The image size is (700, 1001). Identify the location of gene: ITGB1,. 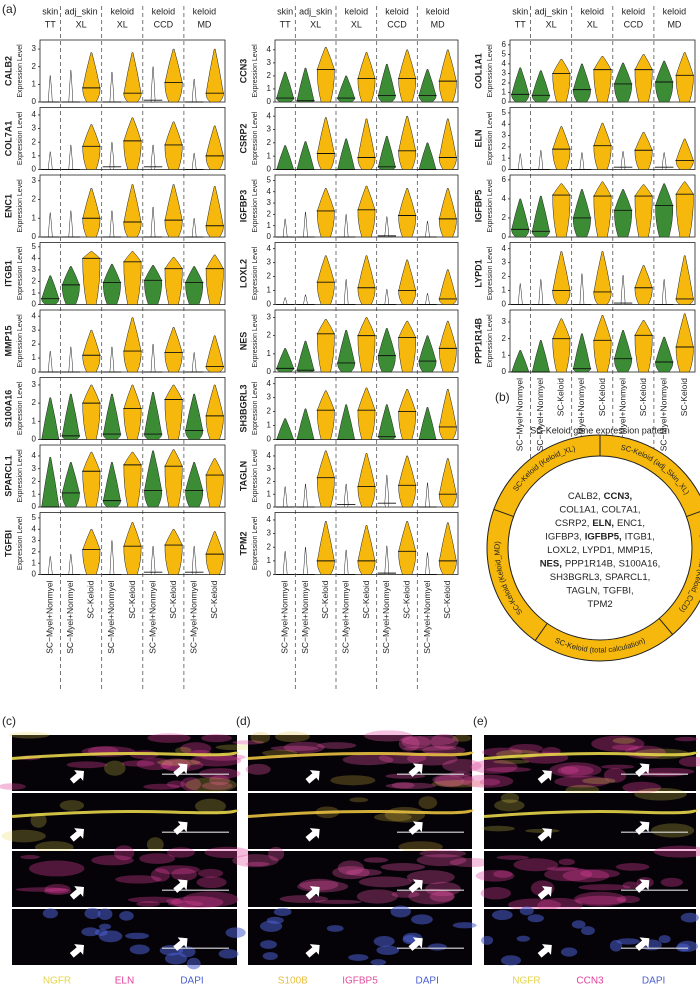
(640, 536).